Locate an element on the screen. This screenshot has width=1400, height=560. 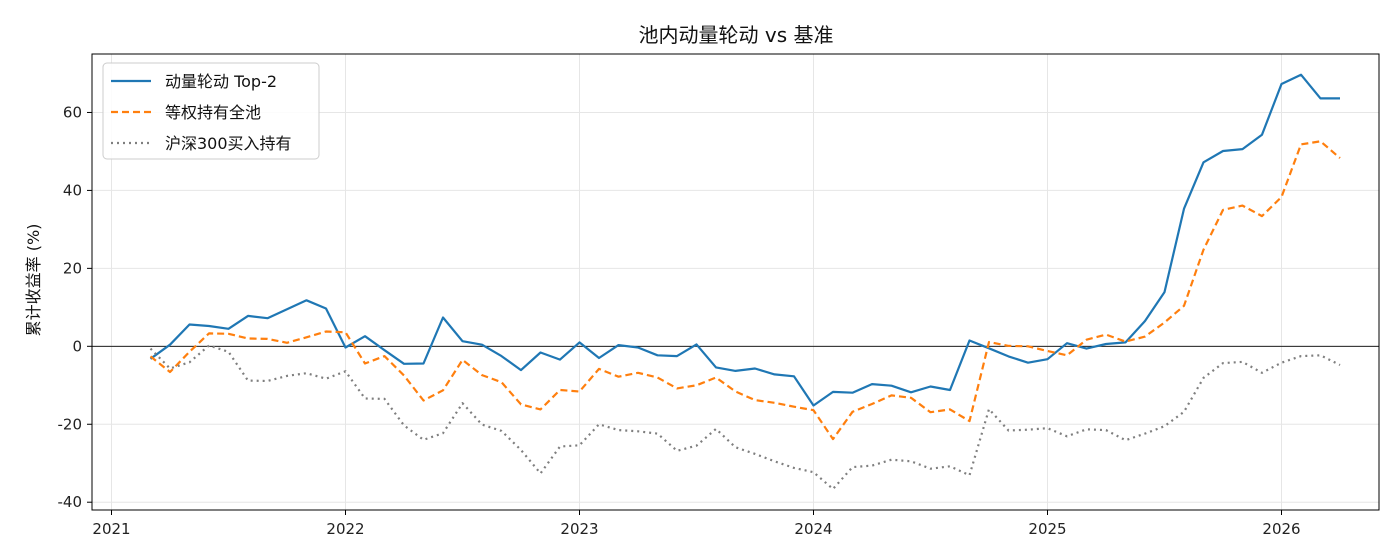
y-tick-label: 40 is located at coordinates (72, 190).